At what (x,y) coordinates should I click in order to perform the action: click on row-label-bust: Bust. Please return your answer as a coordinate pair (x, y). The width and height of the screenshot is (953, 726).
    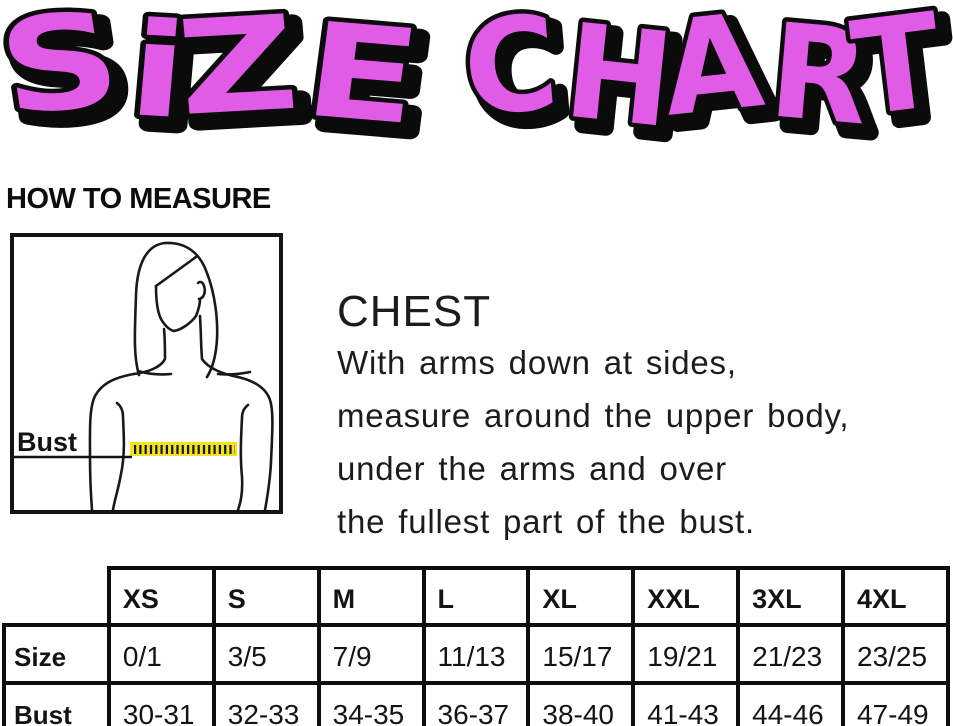
    Looking at the image, I should click on (56, 703).